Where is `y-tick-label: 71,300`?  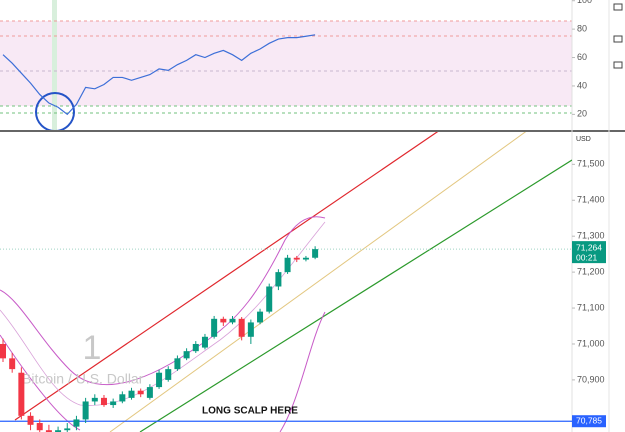 y-tick-label: 71,300 is located at coordinates (591, 236).